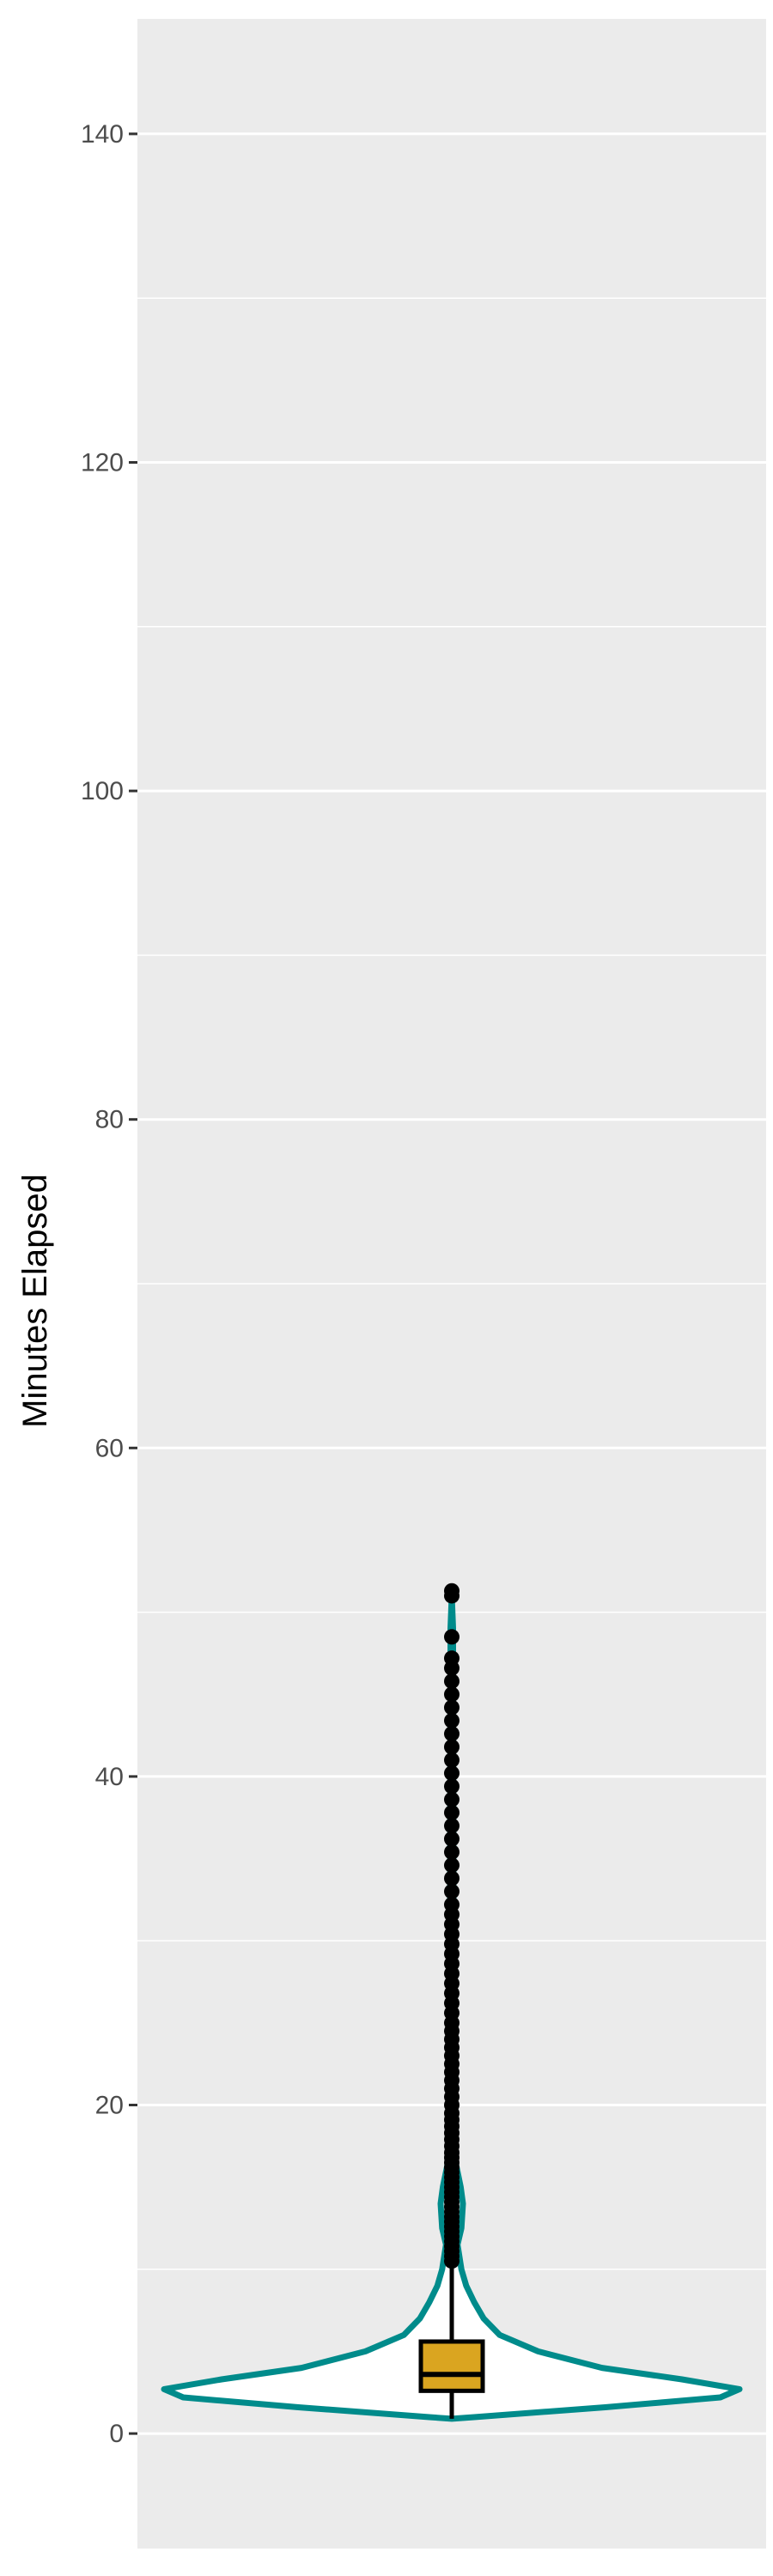 Image resolution: width=773 pixels, height=2576 pixels. Describe the element at coordinates (109, 1777) in the screenshot. I see `y-tick-label: 40` at that location.